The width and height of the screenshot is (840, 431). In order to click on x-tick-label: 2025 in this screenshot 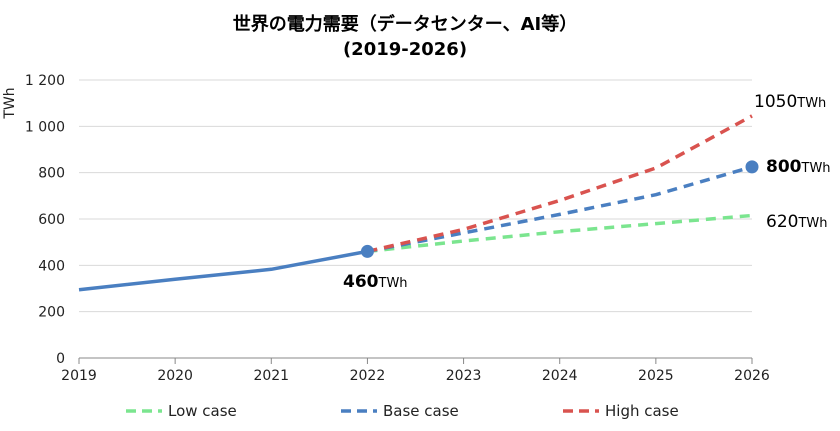, I will do `click(656, 376)`.